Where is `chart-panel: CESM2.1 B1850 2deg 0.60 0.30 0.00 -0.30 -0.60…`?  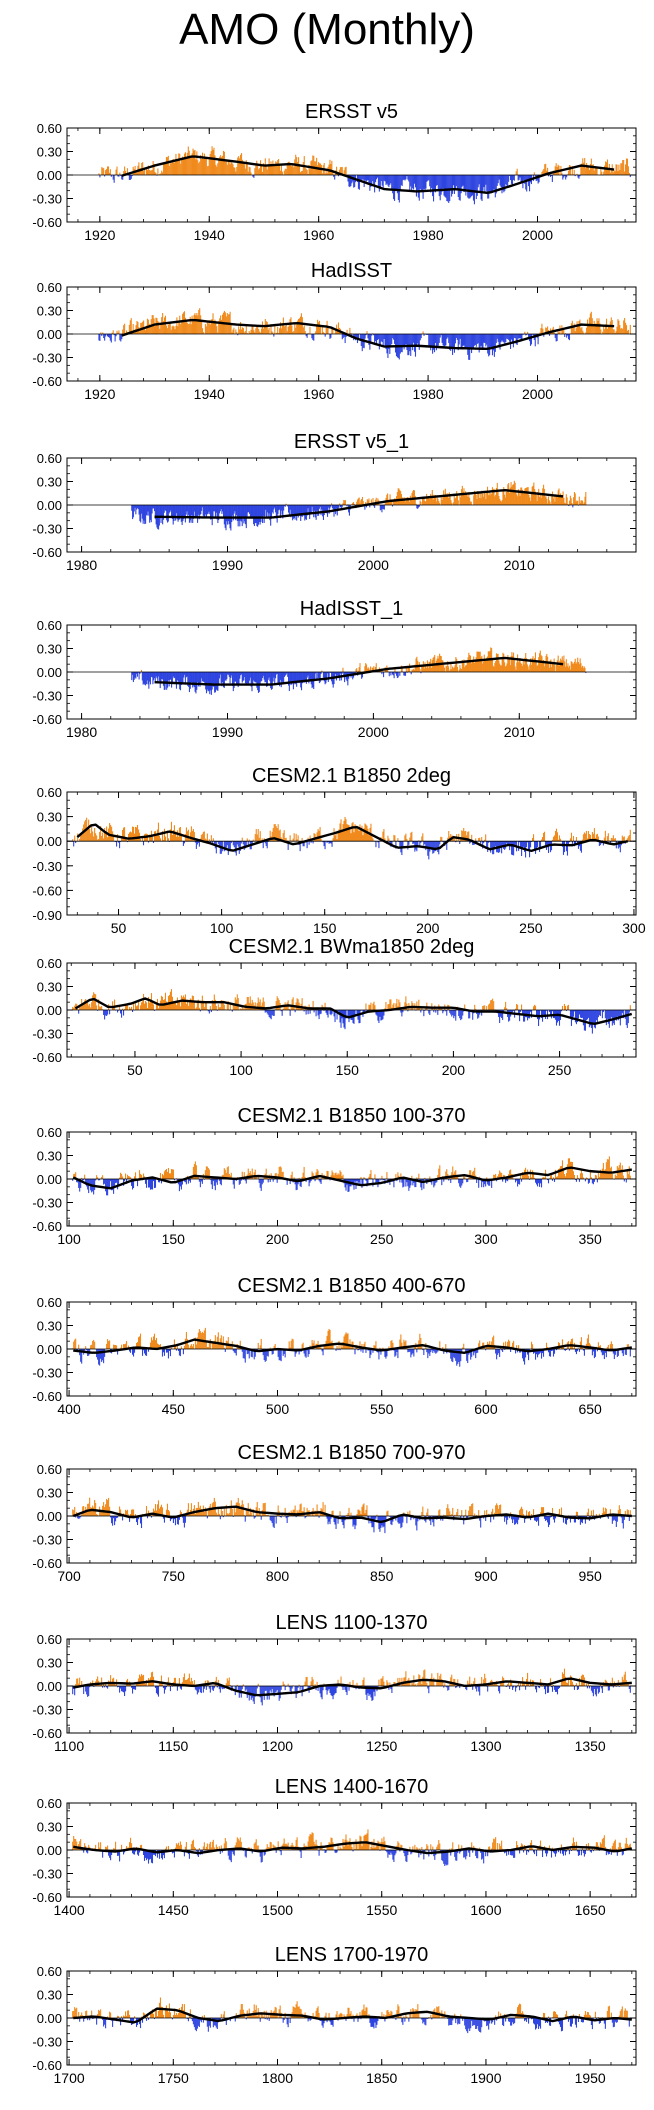 chart-panel: CESM2.1 B1850 2deg 0.60 0.30 0.00 -0.30 -0.60… is located at coordinates (338, 850).